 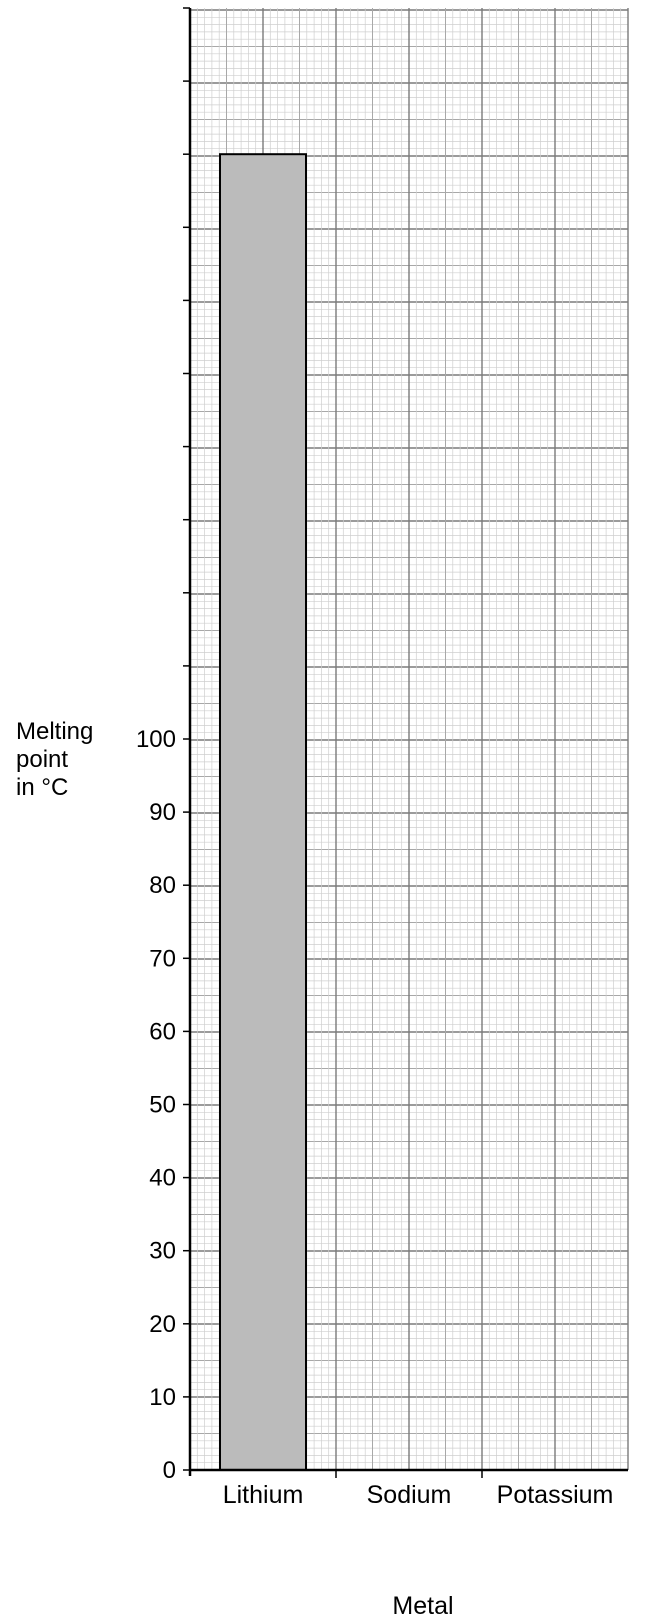 I want to click on y-axis-label: Melting point in °C, so click(x=71, y=760).